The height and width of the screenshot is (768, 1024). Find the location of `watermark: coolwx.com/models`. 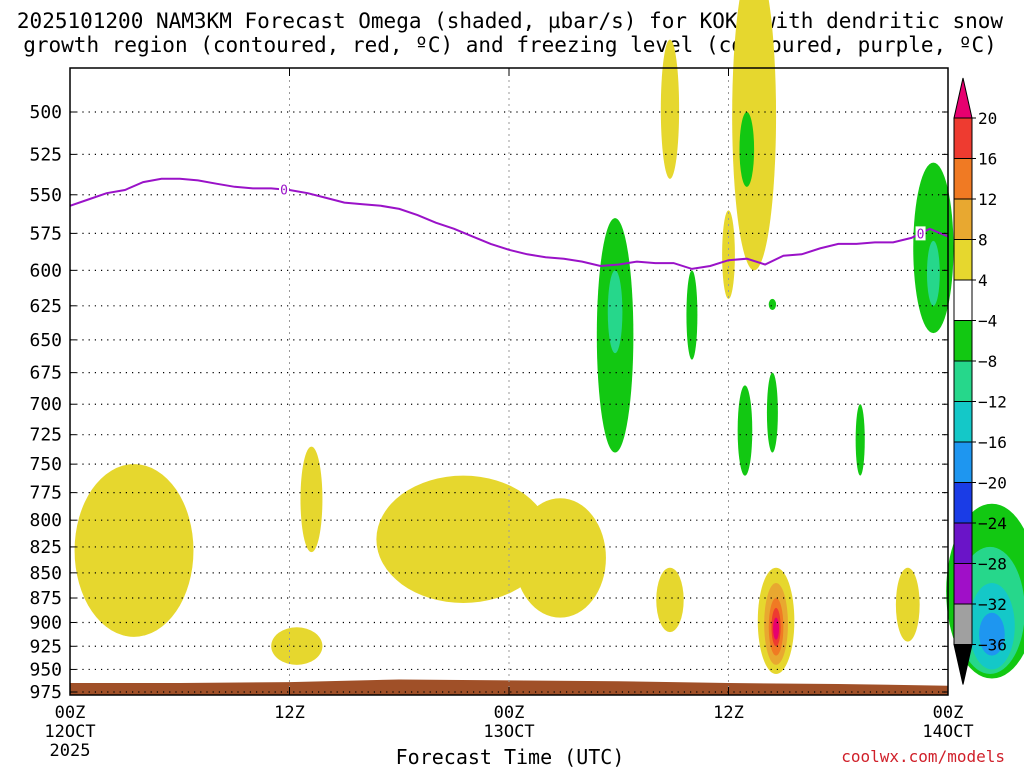

watermark: coolwx.com/models is located at coordinates (923, 756).